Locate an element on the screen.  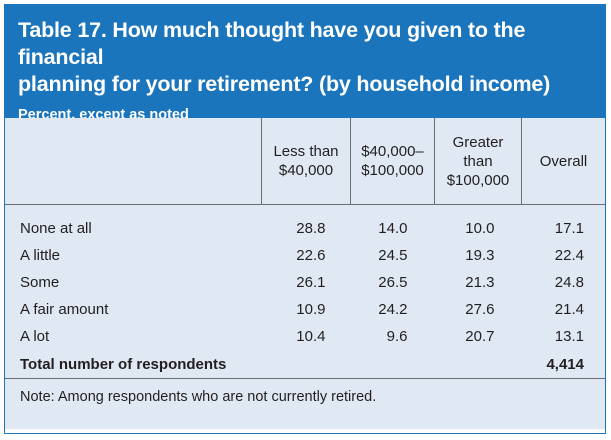
cell-40000-100000: 9.6 is located at coordinates (397, 336).